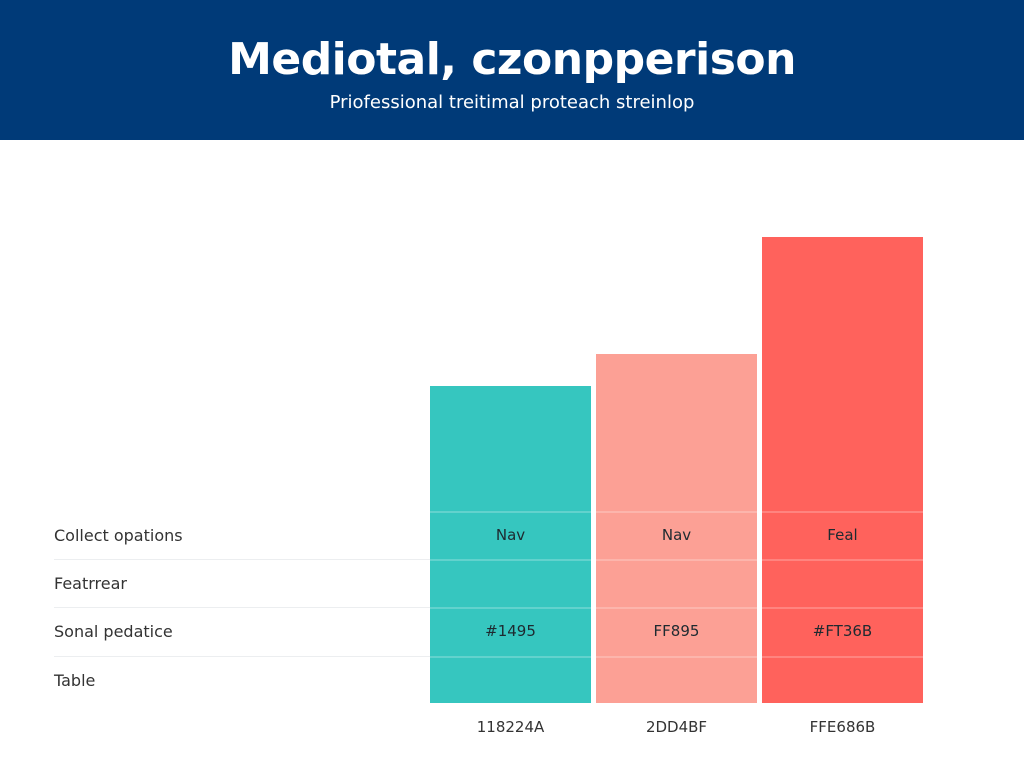 The image size is (1024, 768). I want to click on bar-cell-label: Feal, so click(842, 535).